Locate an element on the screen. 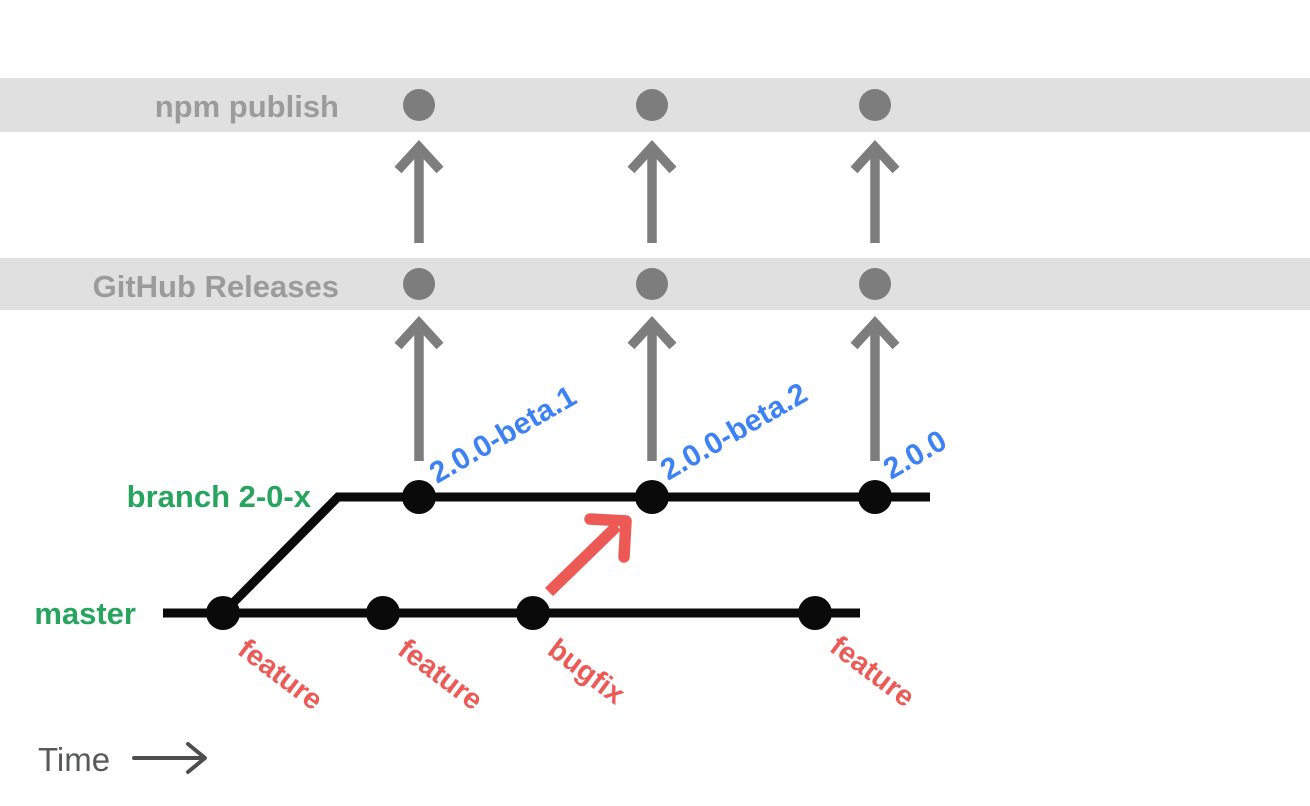 This screenshot has width=1310, height=806. release-branch-label: branch 2-0-x is located at coordinates (219, 496).